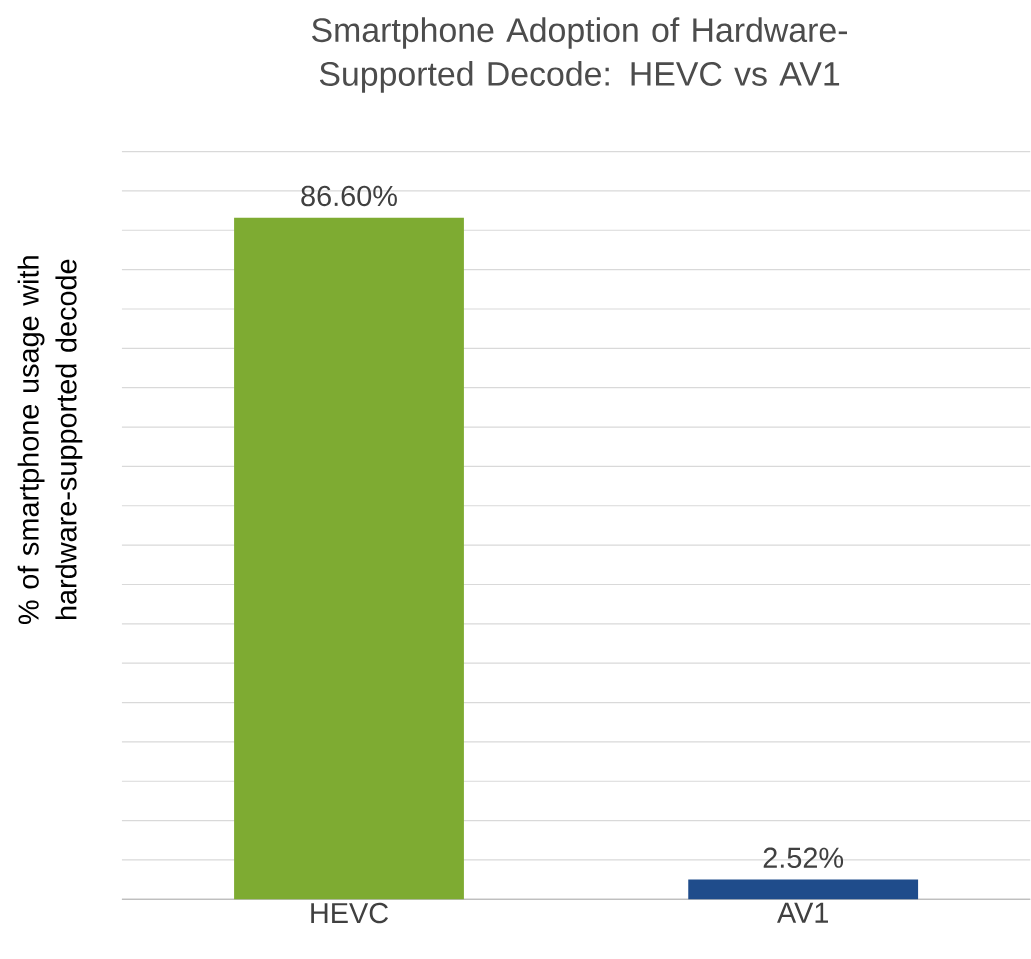  I want to click on x-tick-label: AV1, so click(802, 912).